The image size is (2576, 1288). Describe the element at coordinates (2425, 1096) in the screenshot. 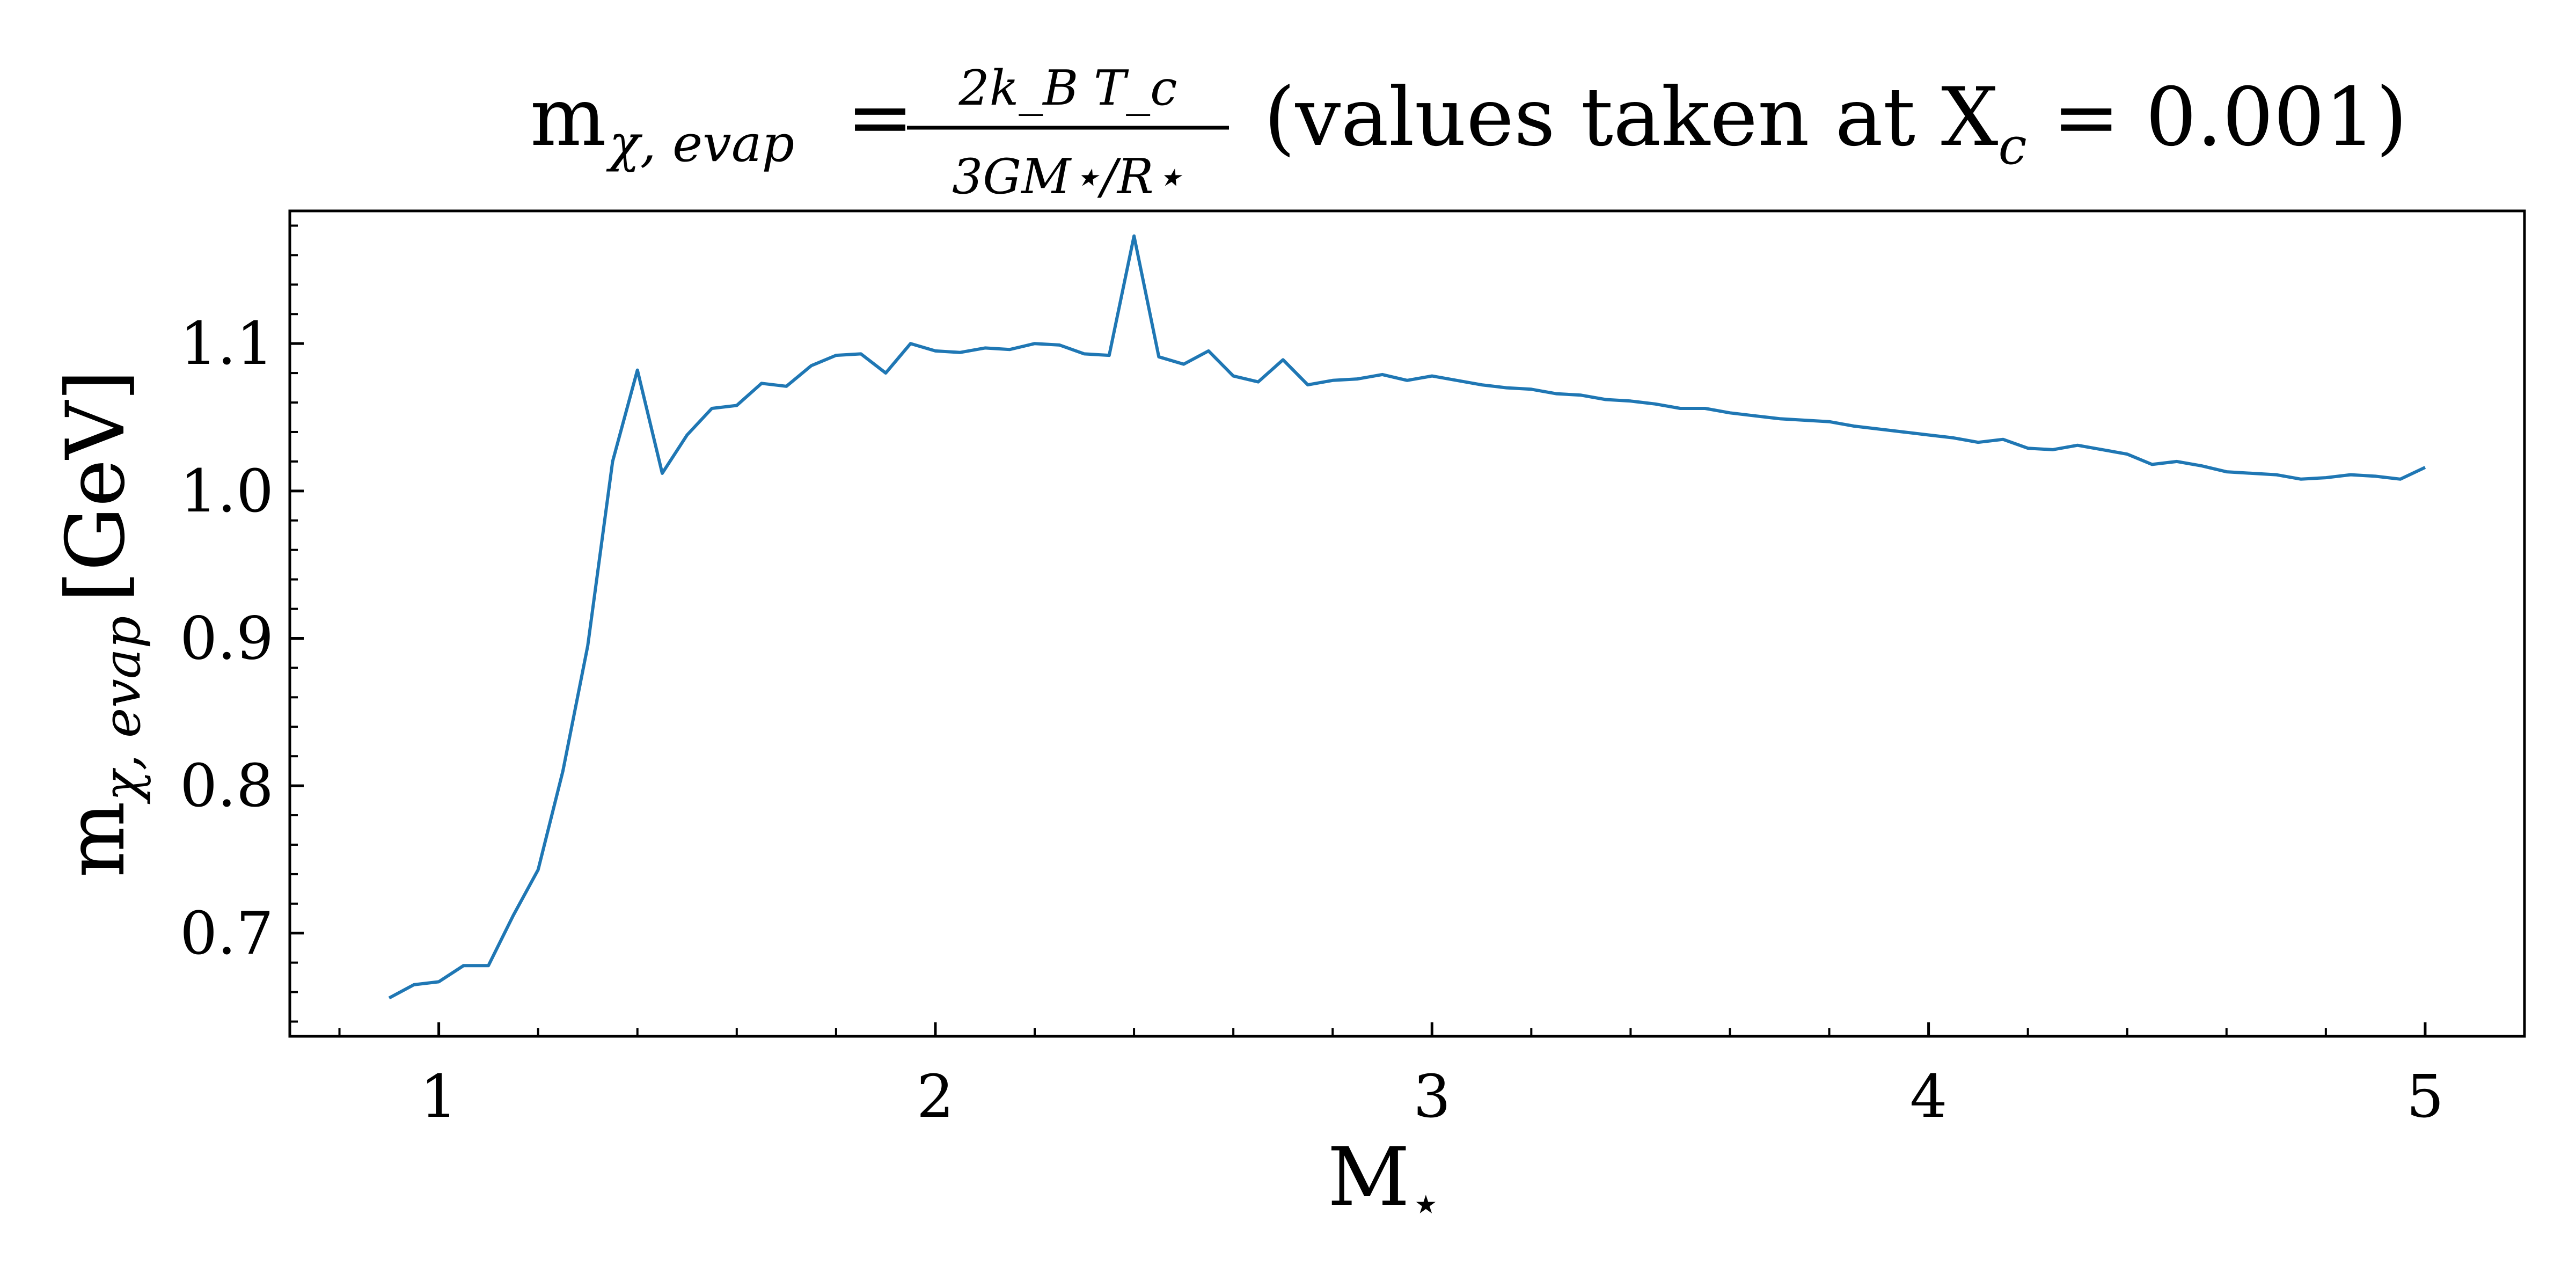

I see `x-tick-label: 5` at that location.